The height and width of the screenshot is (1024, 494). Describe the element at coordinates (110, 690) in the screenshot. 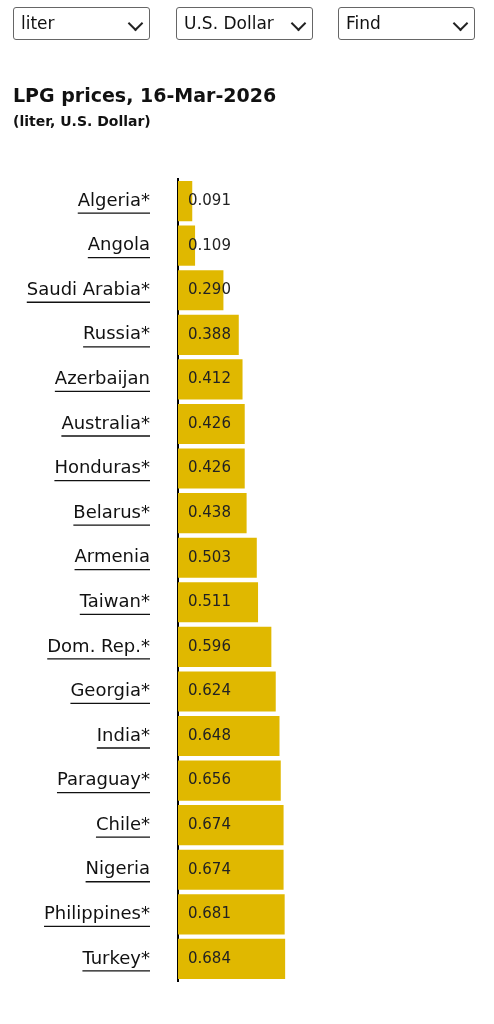

I see `y-tick-label: Georgia*` at that location.